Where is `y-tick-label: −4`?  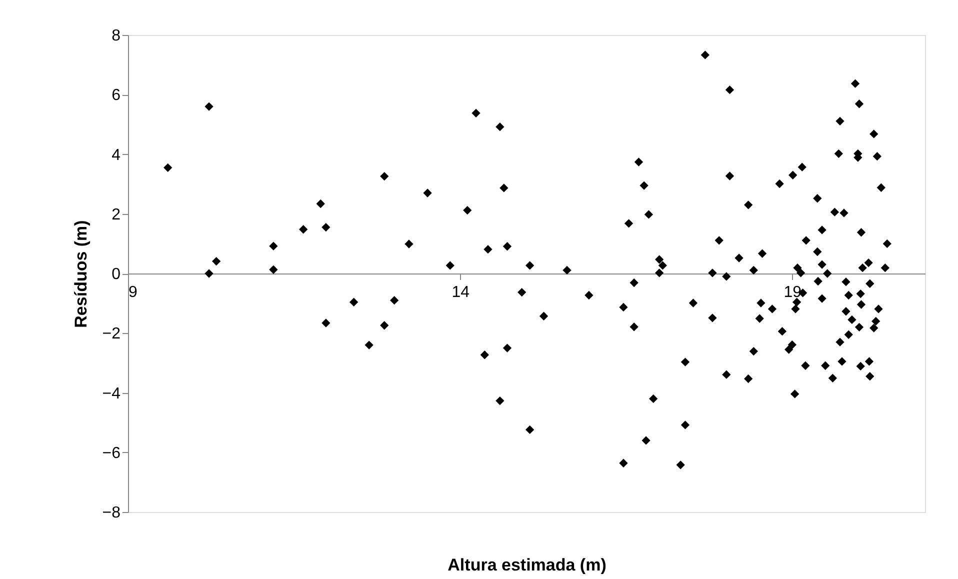
y-tick-label: −4 is located at coordinates (111, 393).